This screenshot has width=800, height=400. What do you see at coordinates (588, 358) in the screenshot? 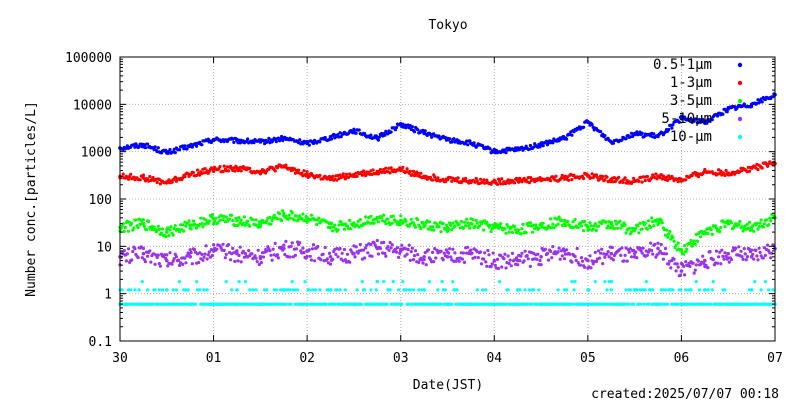
I see `x-tick-label: 05` at bounding box center [588, 358].